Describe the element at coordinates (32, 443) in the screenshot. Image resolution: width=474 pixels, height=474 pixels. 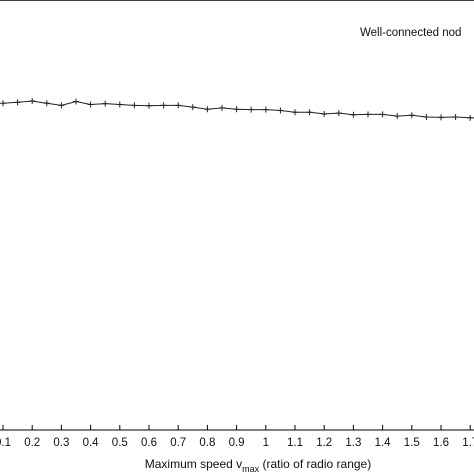
I see `x-tick-label: 0.2` at that location.